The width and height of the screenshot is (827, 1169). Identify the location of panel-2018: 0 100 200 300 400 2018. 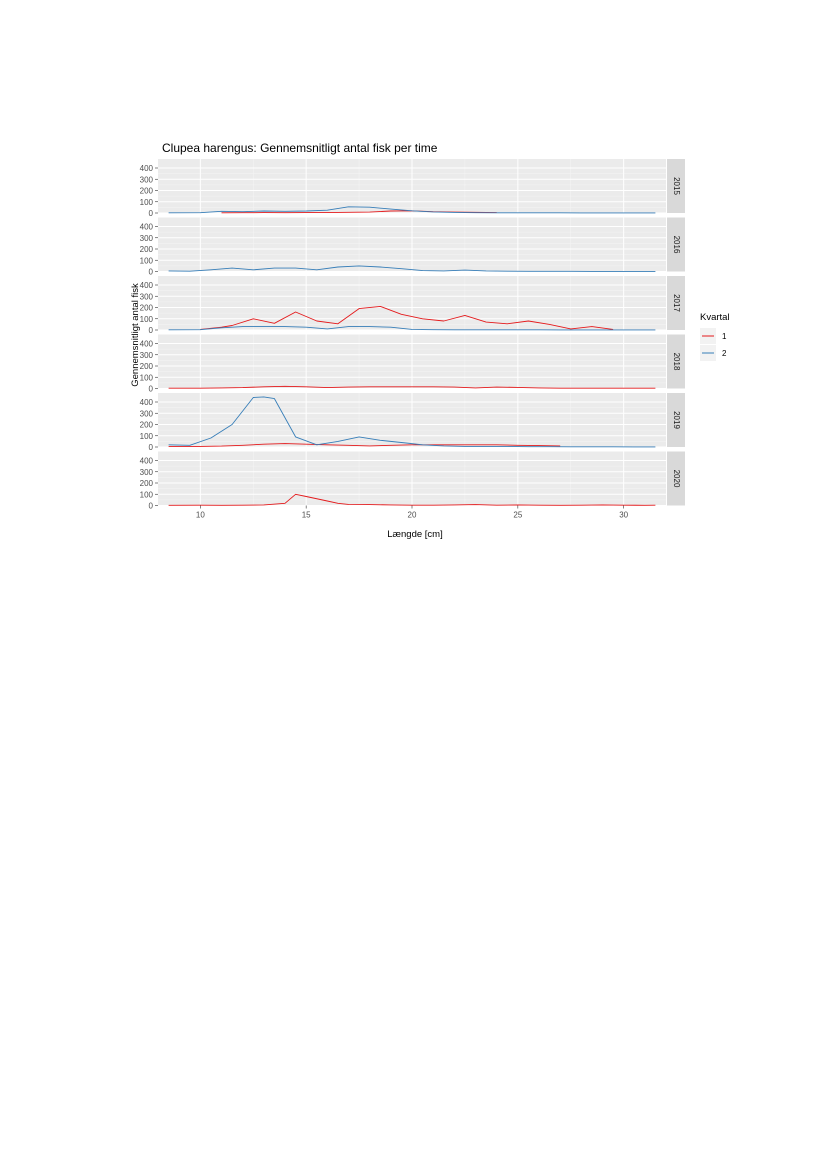
(412, 364).